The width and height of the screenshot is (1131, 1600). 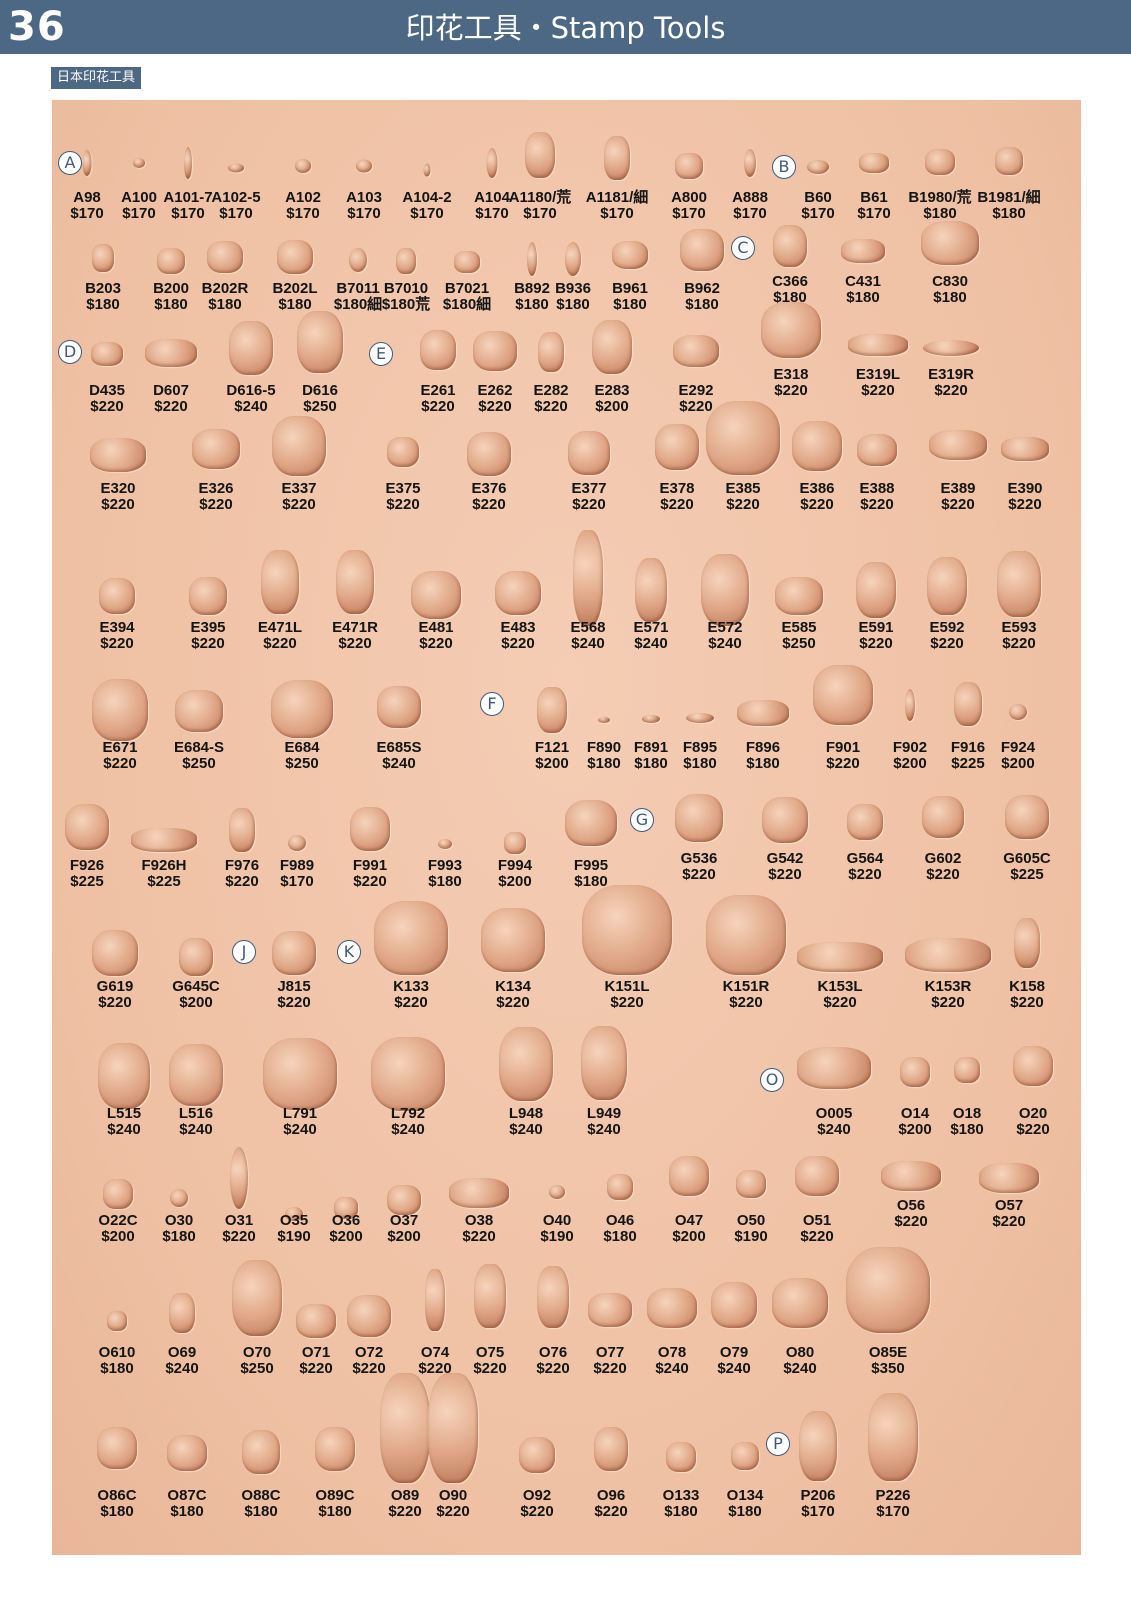 I want to click on stamp-code: E481, so click(x=436, y=627).